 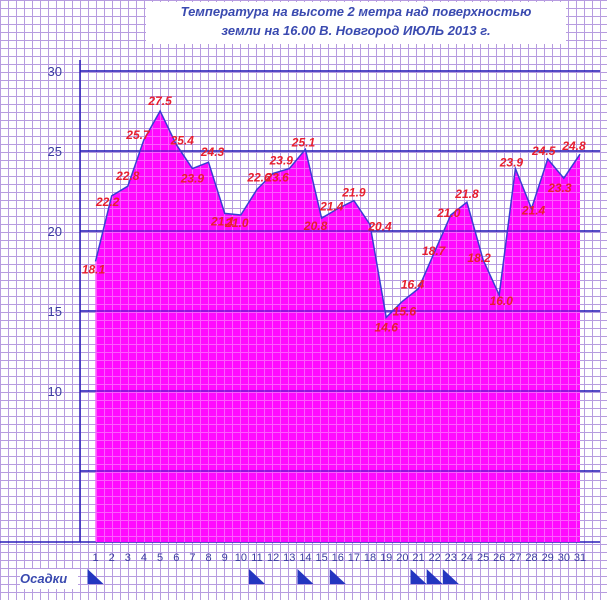 I want to click on data-label-day-24: 21.8, so click(x=466, y=194).